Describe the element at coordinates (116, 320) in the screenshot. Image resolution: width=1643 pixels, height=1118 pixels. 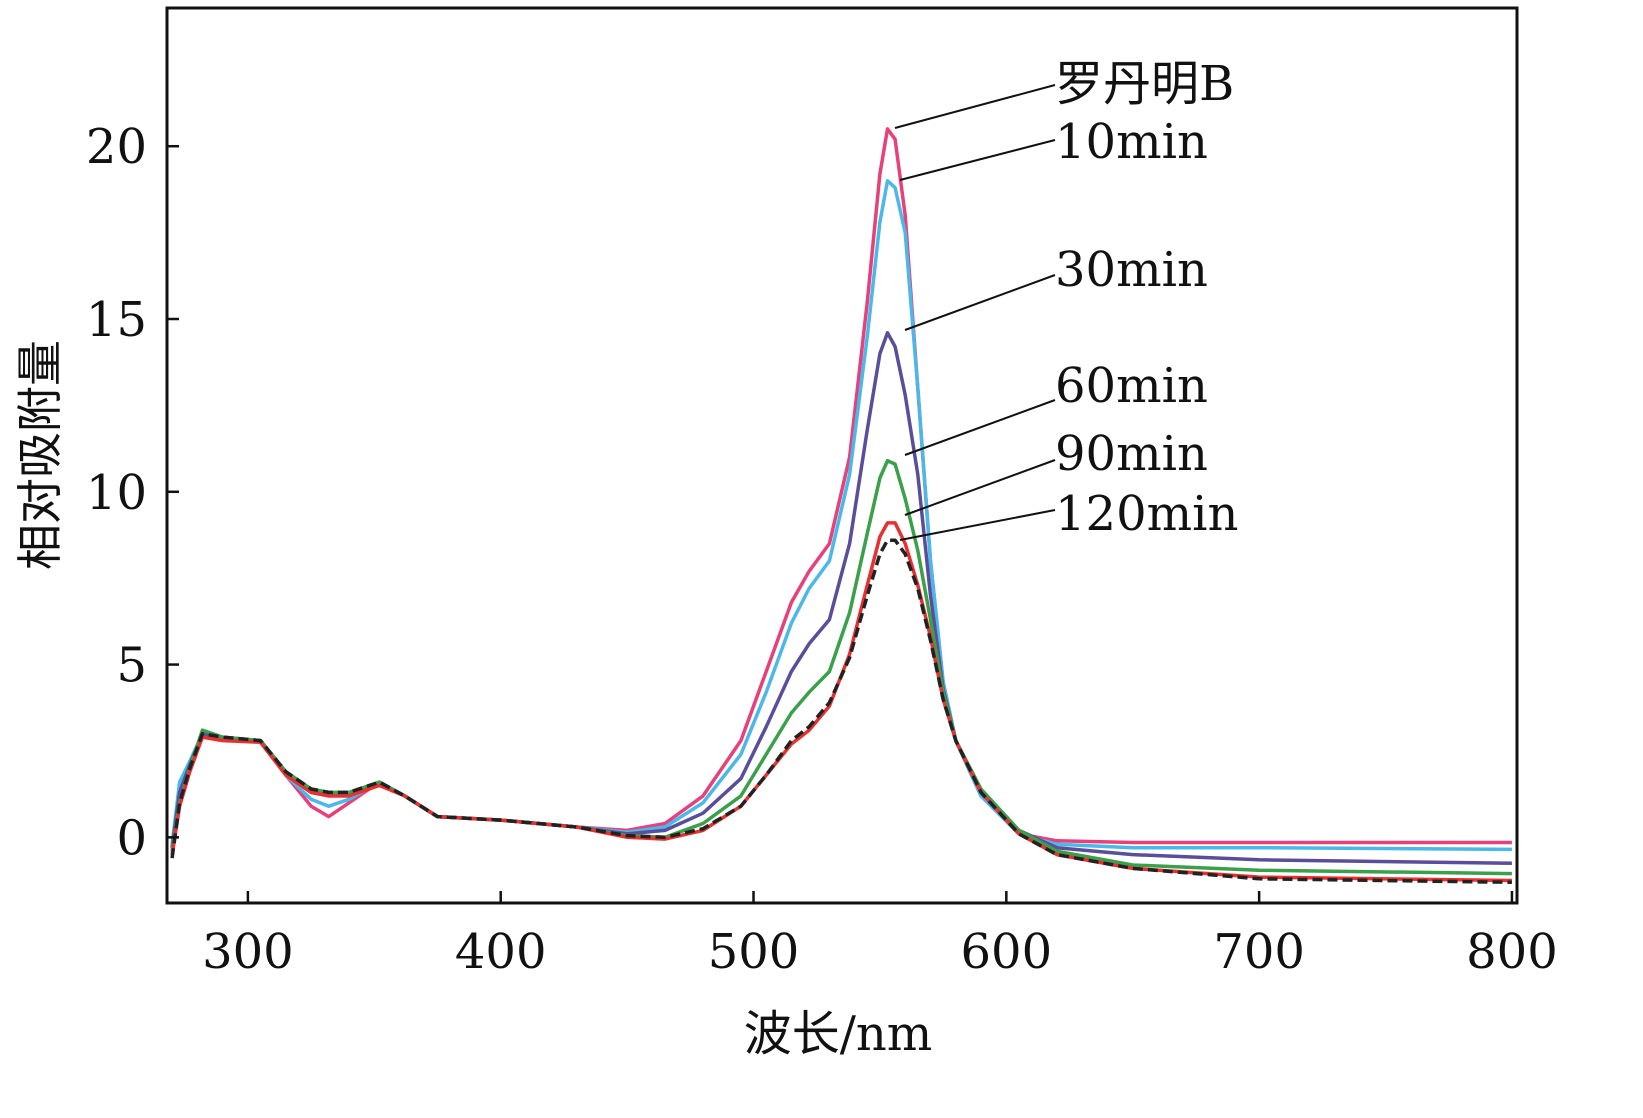
I see `y-tick-label: 15` at that location.